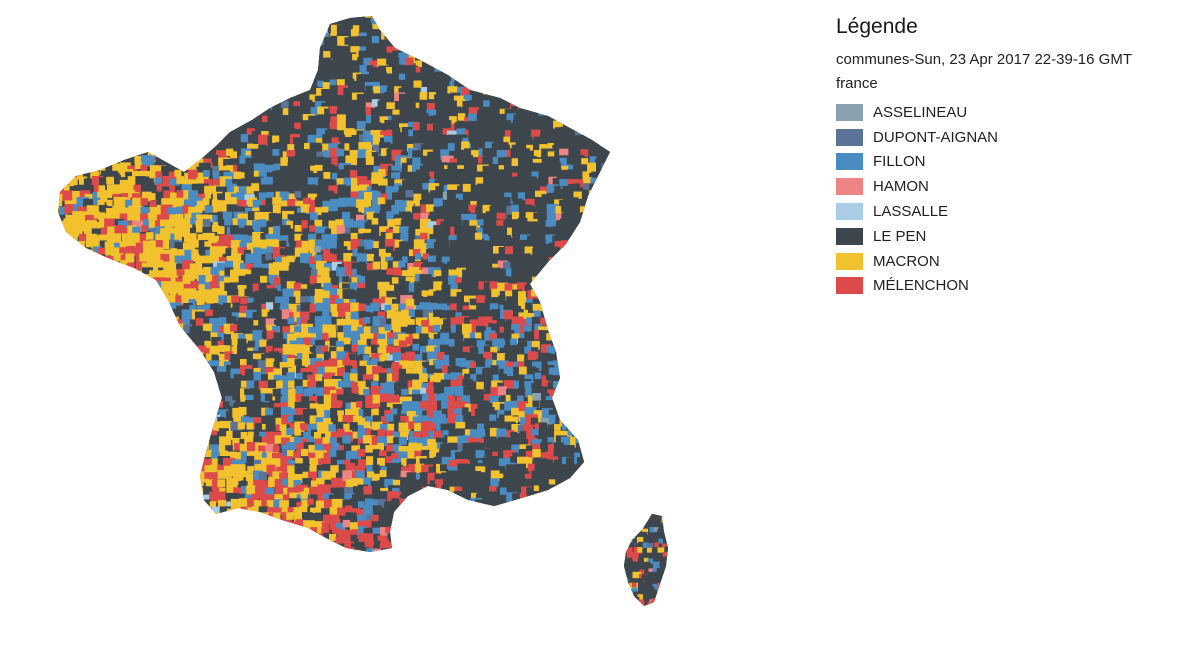 The image size is (1200, 657). I want to click on legend-layer-name: communes-Sun, 23 Apr 2017 22-39-16 GMT, so click(984, 59).